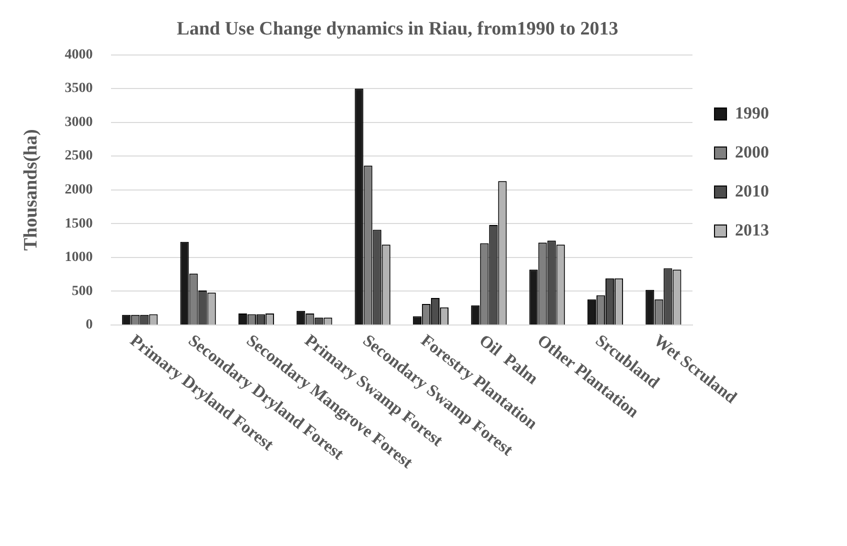  I want to click on y-tick-label: 1500, so click(78, 224).